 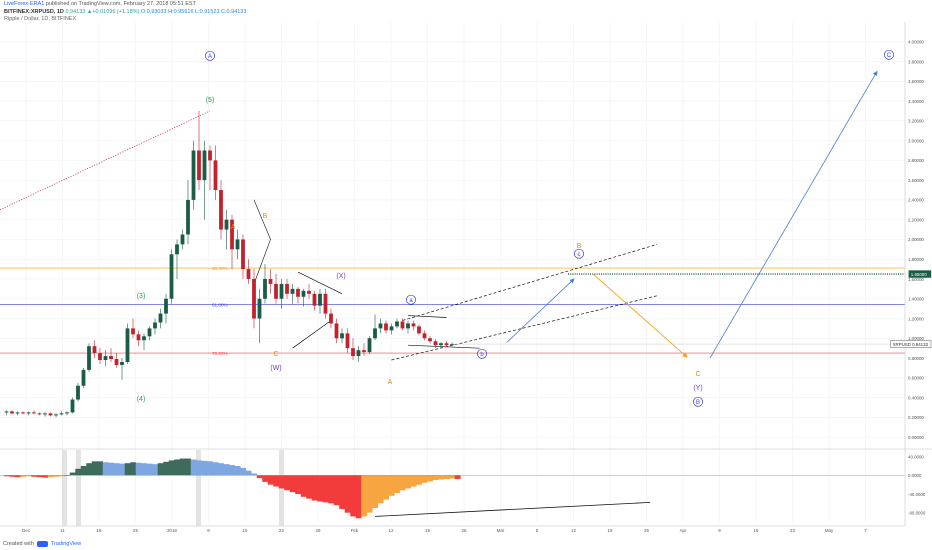 What do you see at coordinates (34, 11) in the screenshot?
I see `symbol-label: BITFINEX:XRPUSD, 1D` at bounding box center [34, 11].